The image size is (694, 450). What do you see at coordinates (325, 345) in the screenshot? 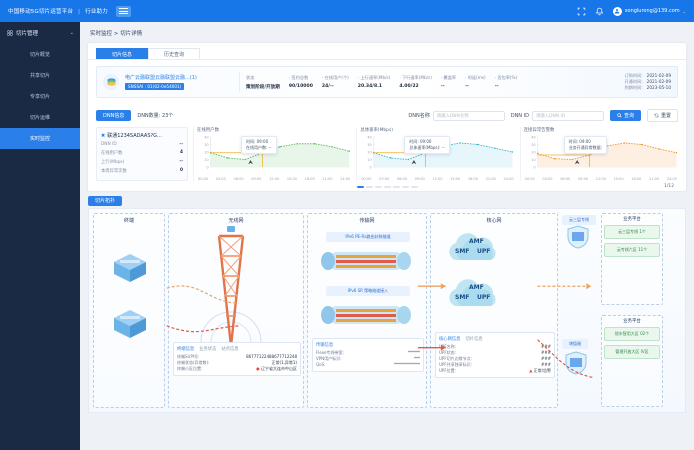
I see `info-tab: 传输信息` at bounding box center [325, 345].